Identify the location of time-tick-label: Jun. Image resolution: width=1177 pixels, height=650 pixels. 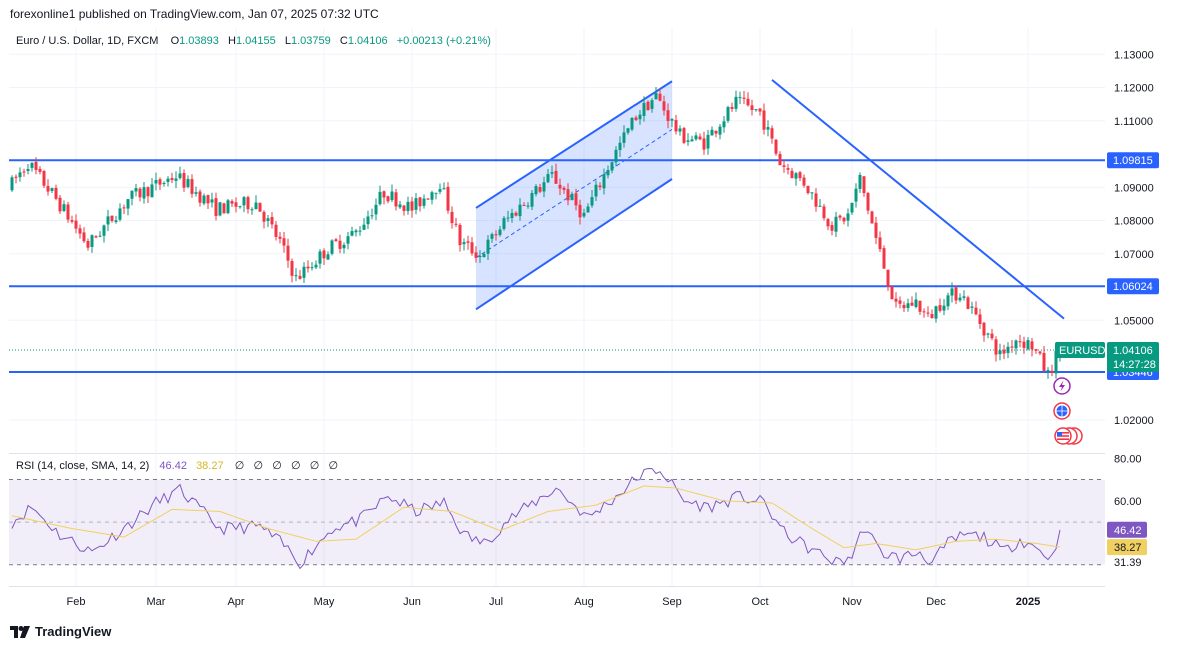
(412, 602).